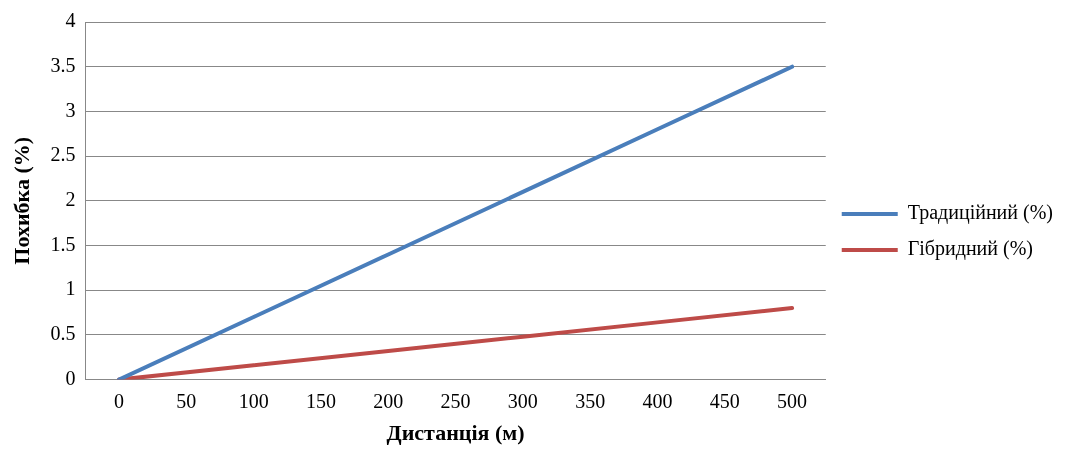 Image resolution: width=1083 pixels, height=456 pixels. I want to click on legend-label: Гібридний (%), so click(970, 249).